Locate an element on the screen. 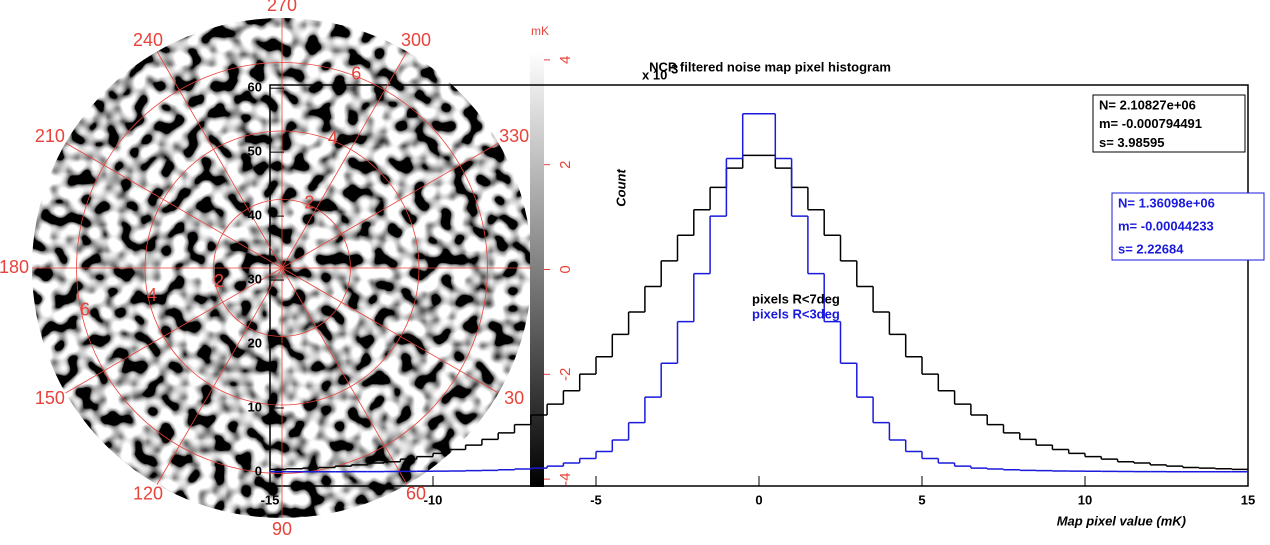 The image size is (1270, 545). angle-label: 120 is located at coordinates (148, 494).